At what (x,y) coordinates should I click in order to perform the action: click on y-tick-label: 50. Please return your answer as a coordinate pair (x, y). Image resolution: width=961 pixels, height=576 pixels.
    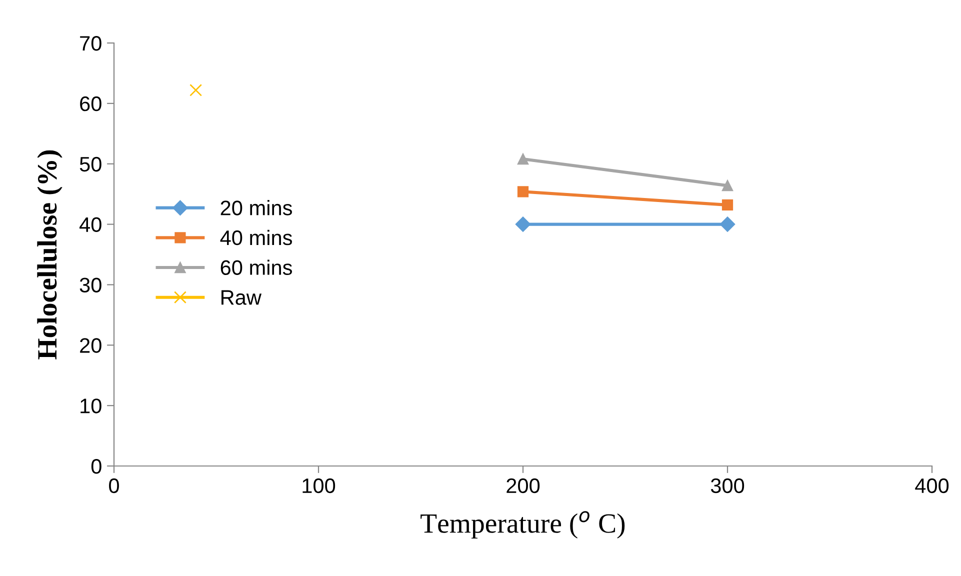
    Looking at the image, I should click on (91, 164).